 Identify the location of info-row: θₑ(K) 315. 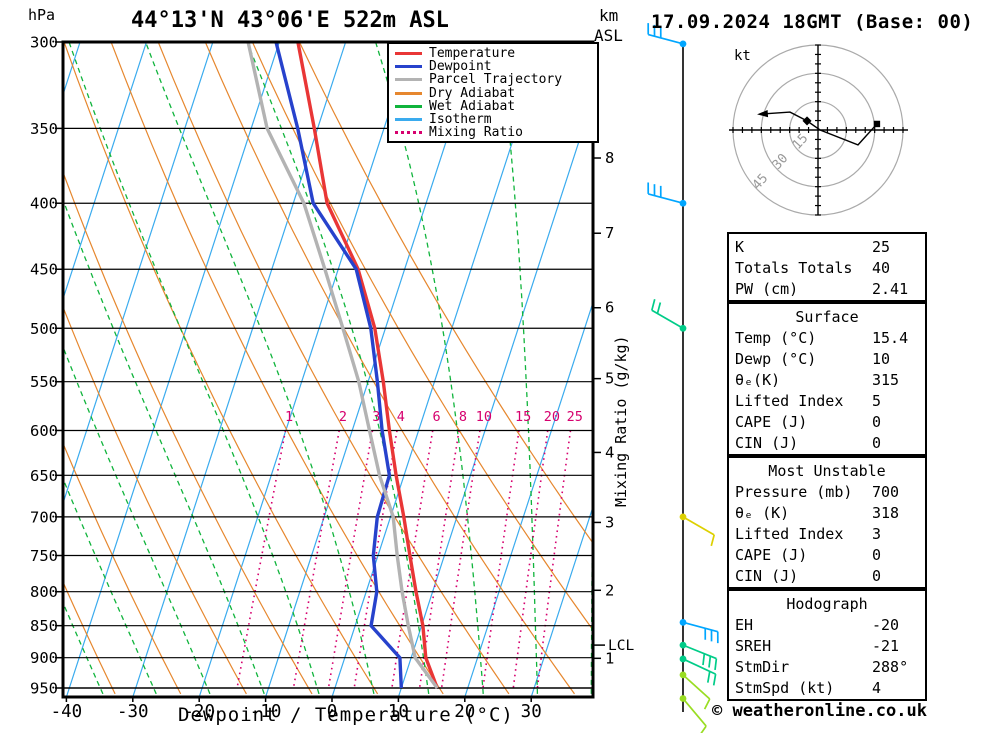
(827, 380).